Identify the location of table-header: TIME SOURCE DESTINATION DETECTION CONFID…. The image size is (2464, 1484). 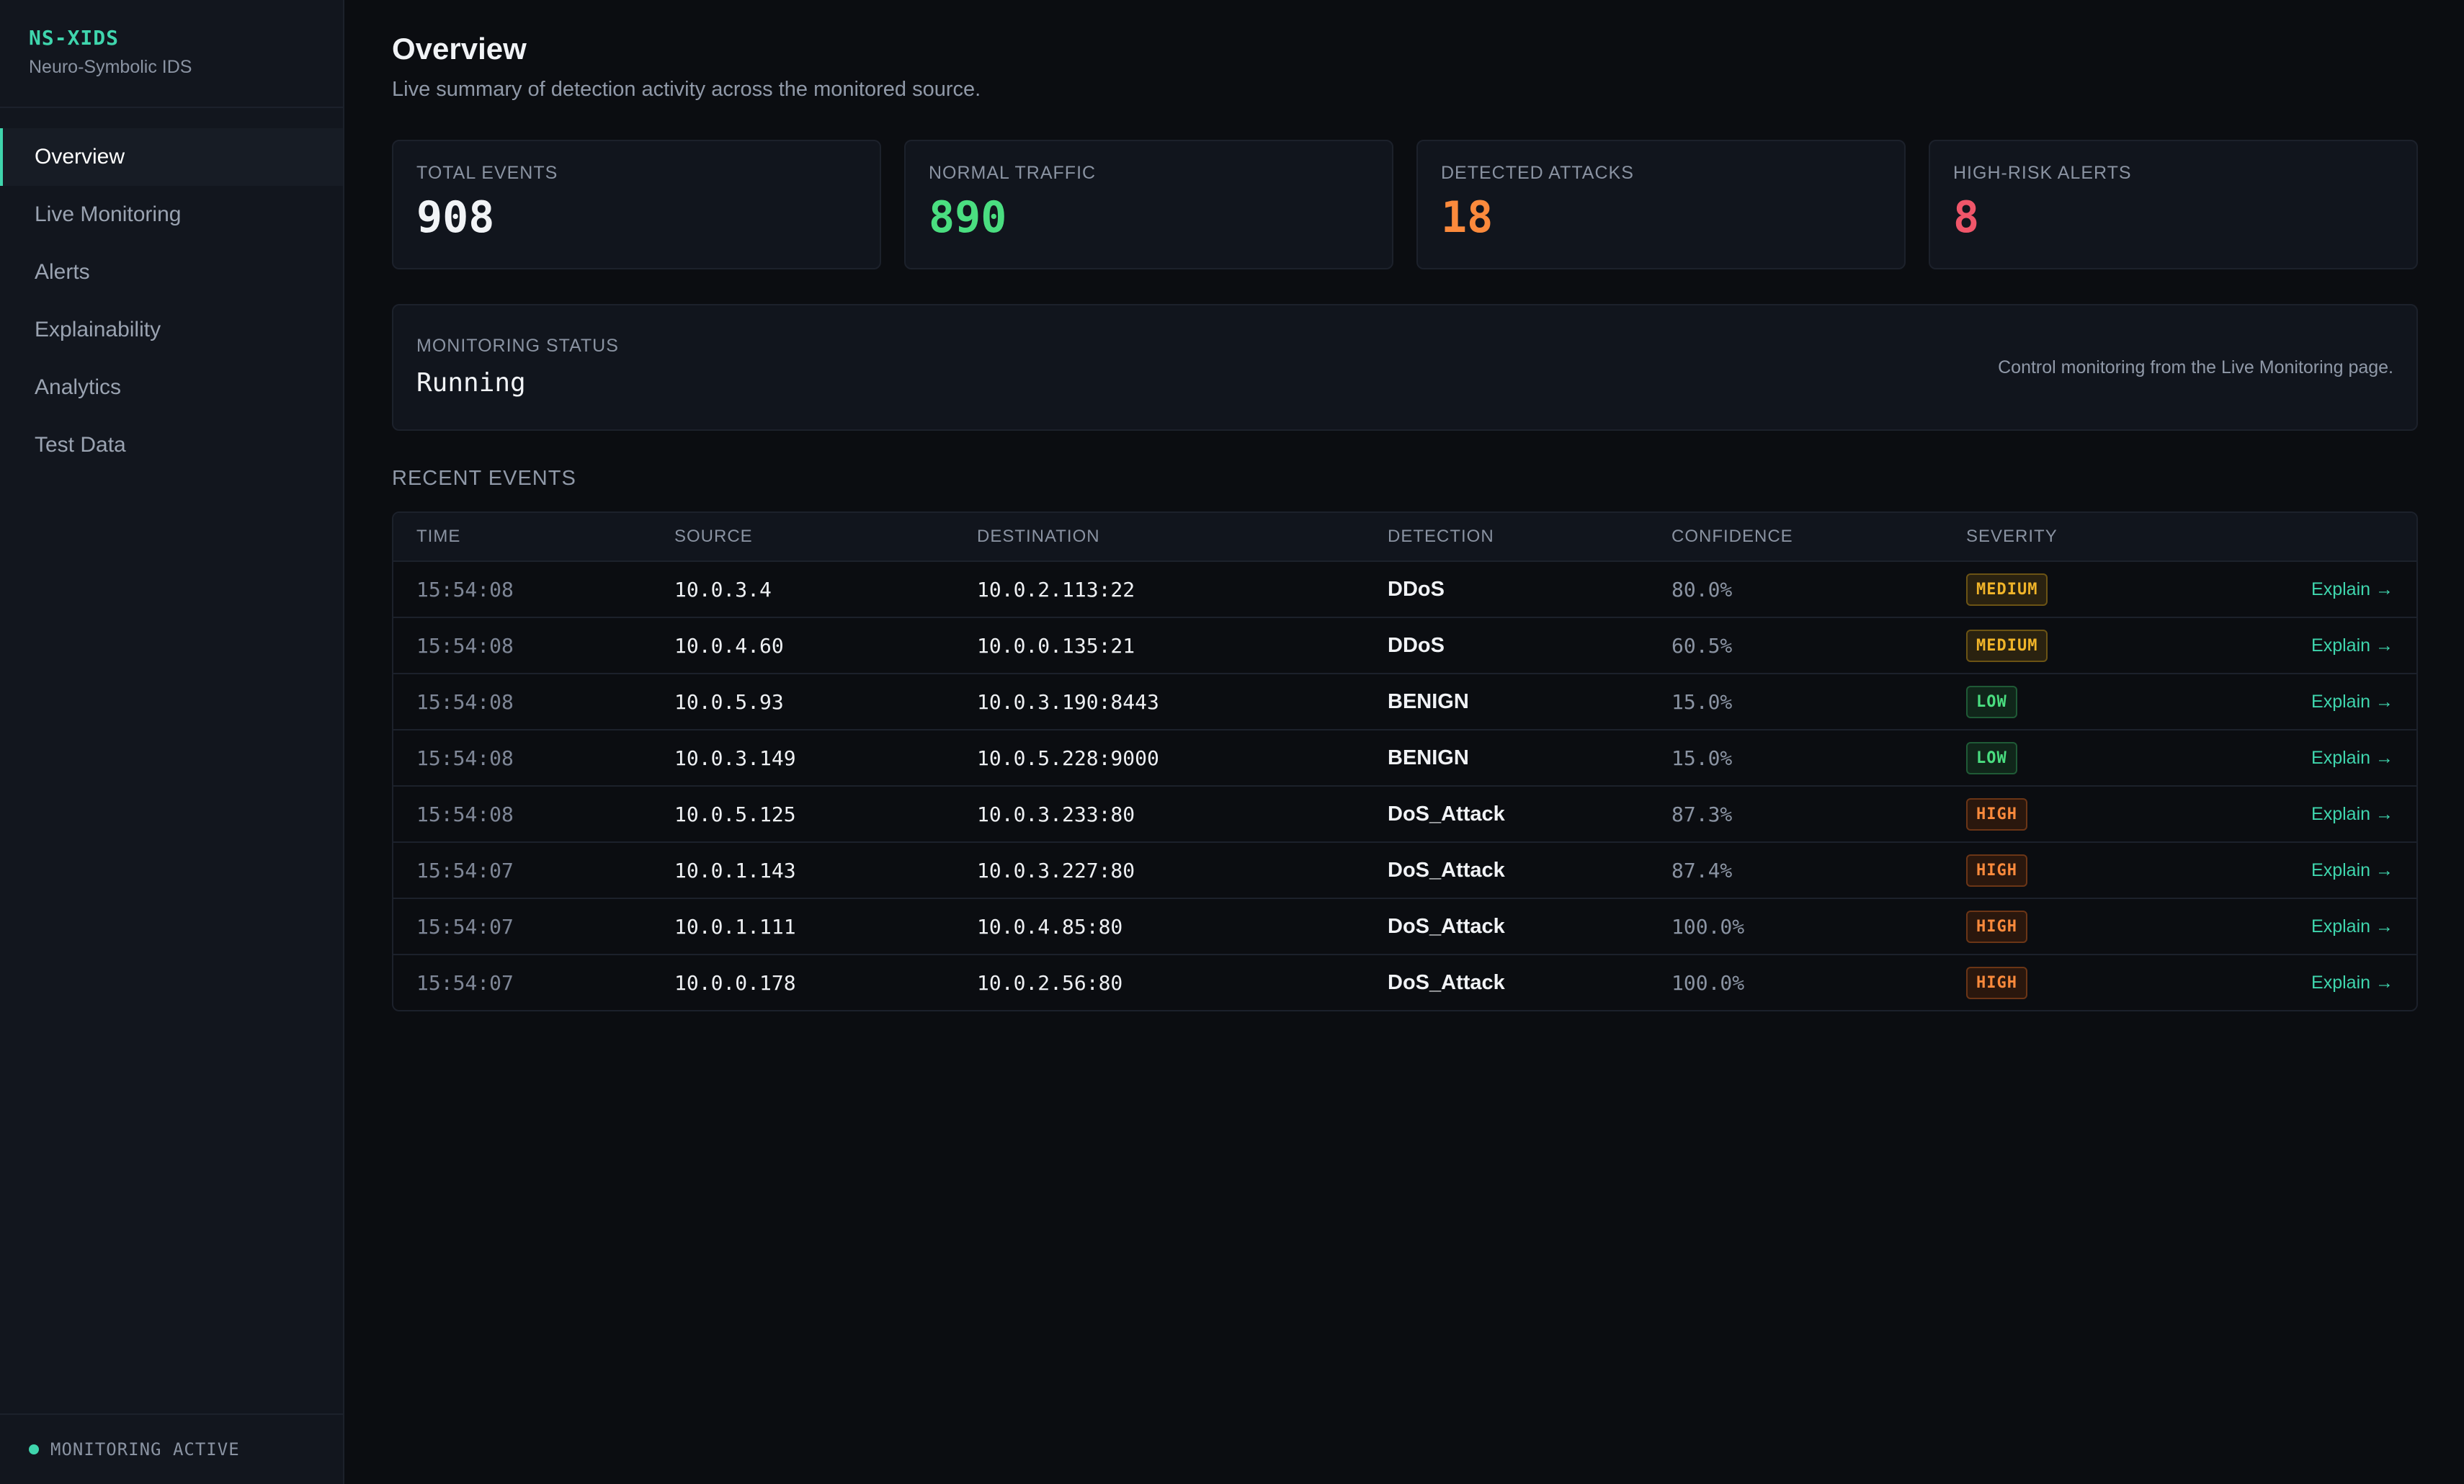
(1404, 536).